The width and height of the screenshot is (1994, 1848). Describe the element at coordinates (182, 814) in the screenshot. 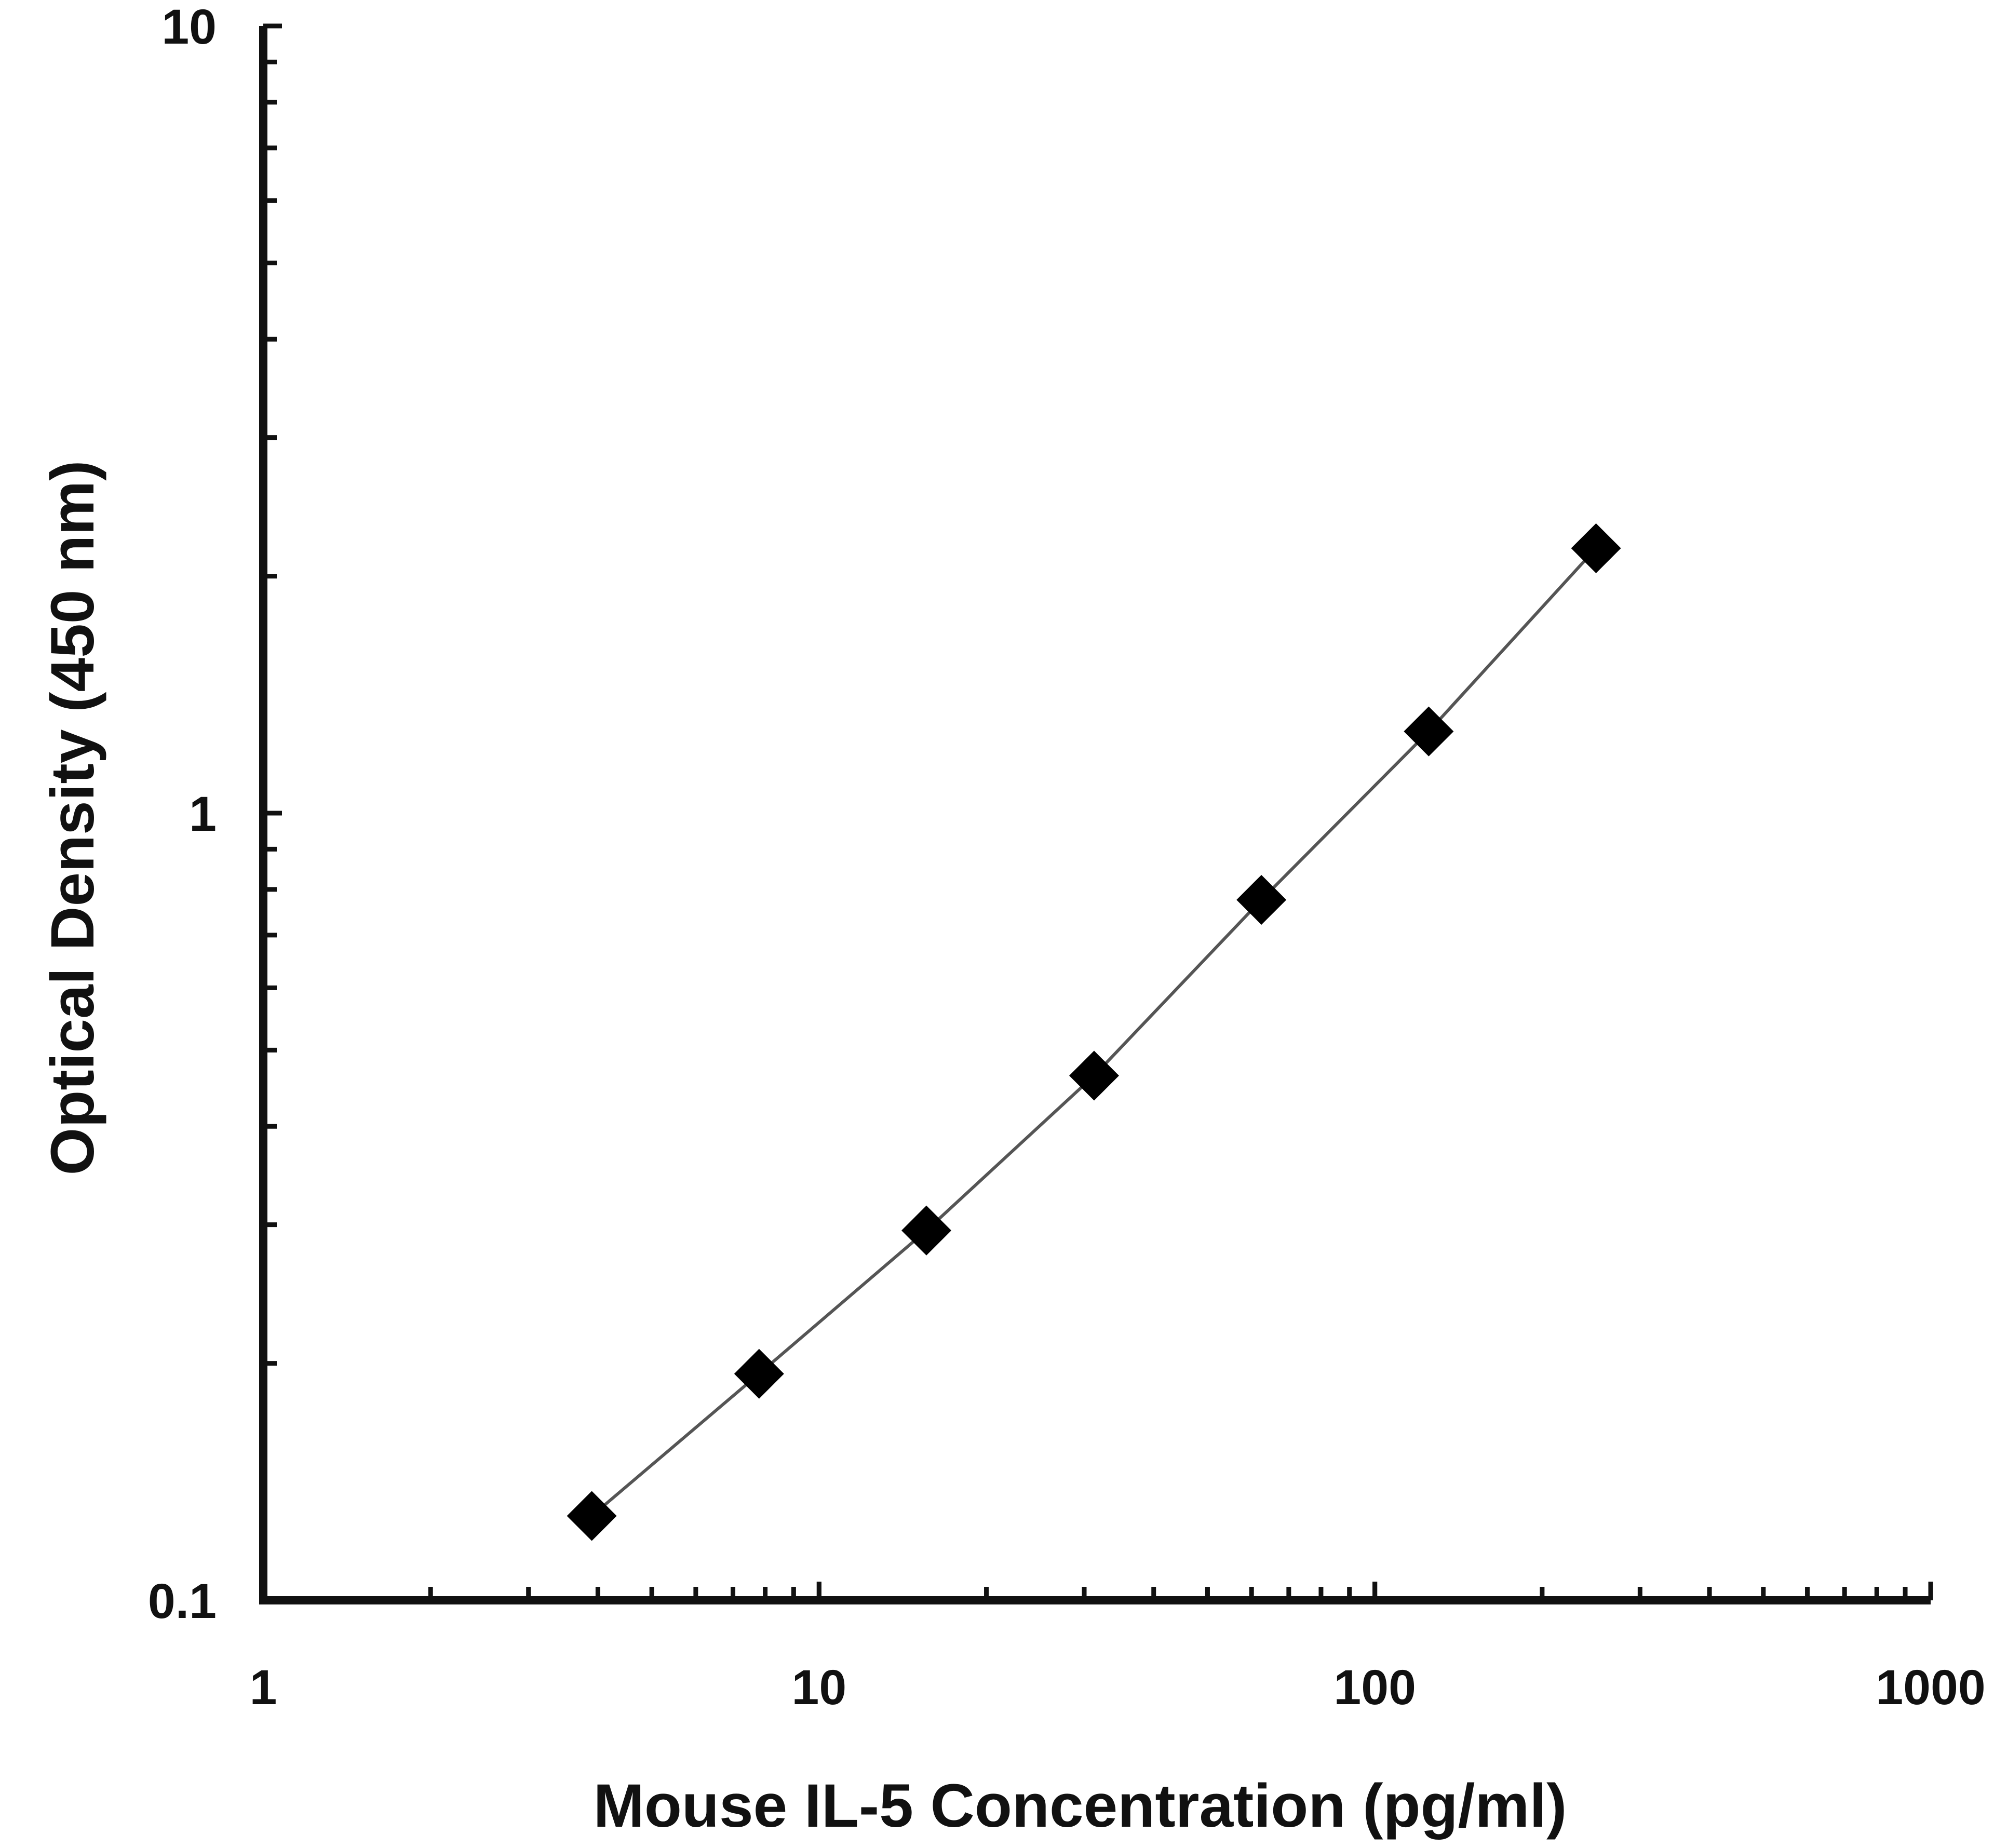

I see `y-tick-labels: 0.1 1 10` at that location.